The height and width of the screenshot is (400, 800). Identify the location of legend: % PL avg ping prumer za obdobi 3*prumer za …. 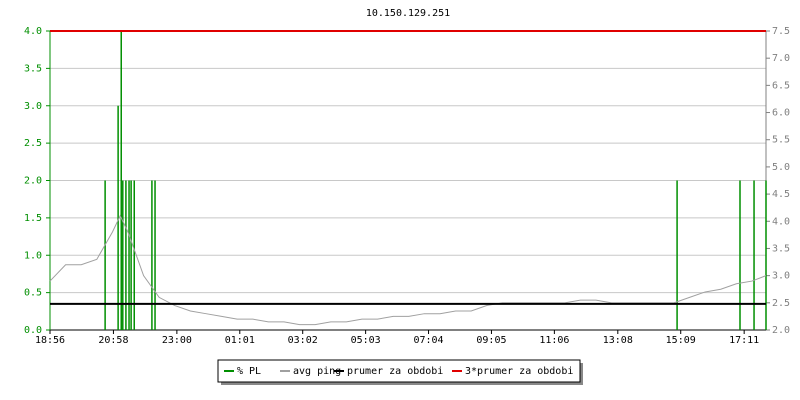
(400, 372).